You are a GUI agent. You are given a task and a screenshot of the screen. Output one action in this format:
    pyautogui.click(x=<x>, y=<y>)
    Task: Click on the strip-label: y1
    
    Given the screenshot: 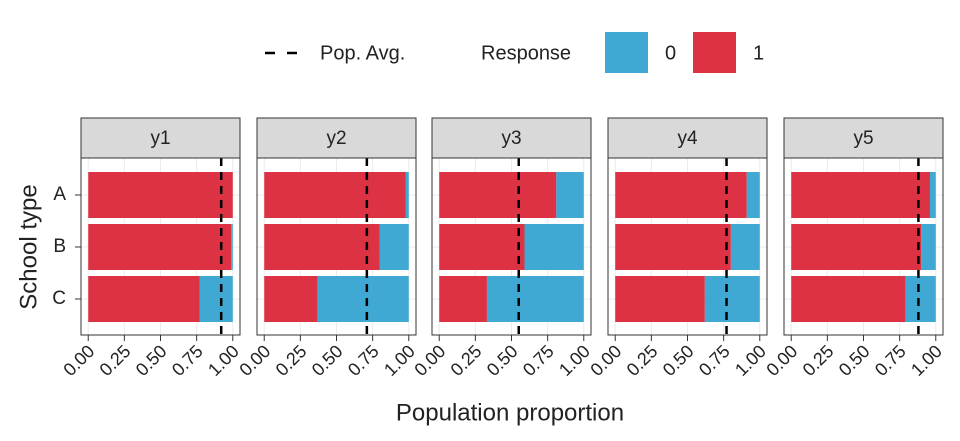 What is the action you would take?
    pyautogui.click(x=160, y=138)
    